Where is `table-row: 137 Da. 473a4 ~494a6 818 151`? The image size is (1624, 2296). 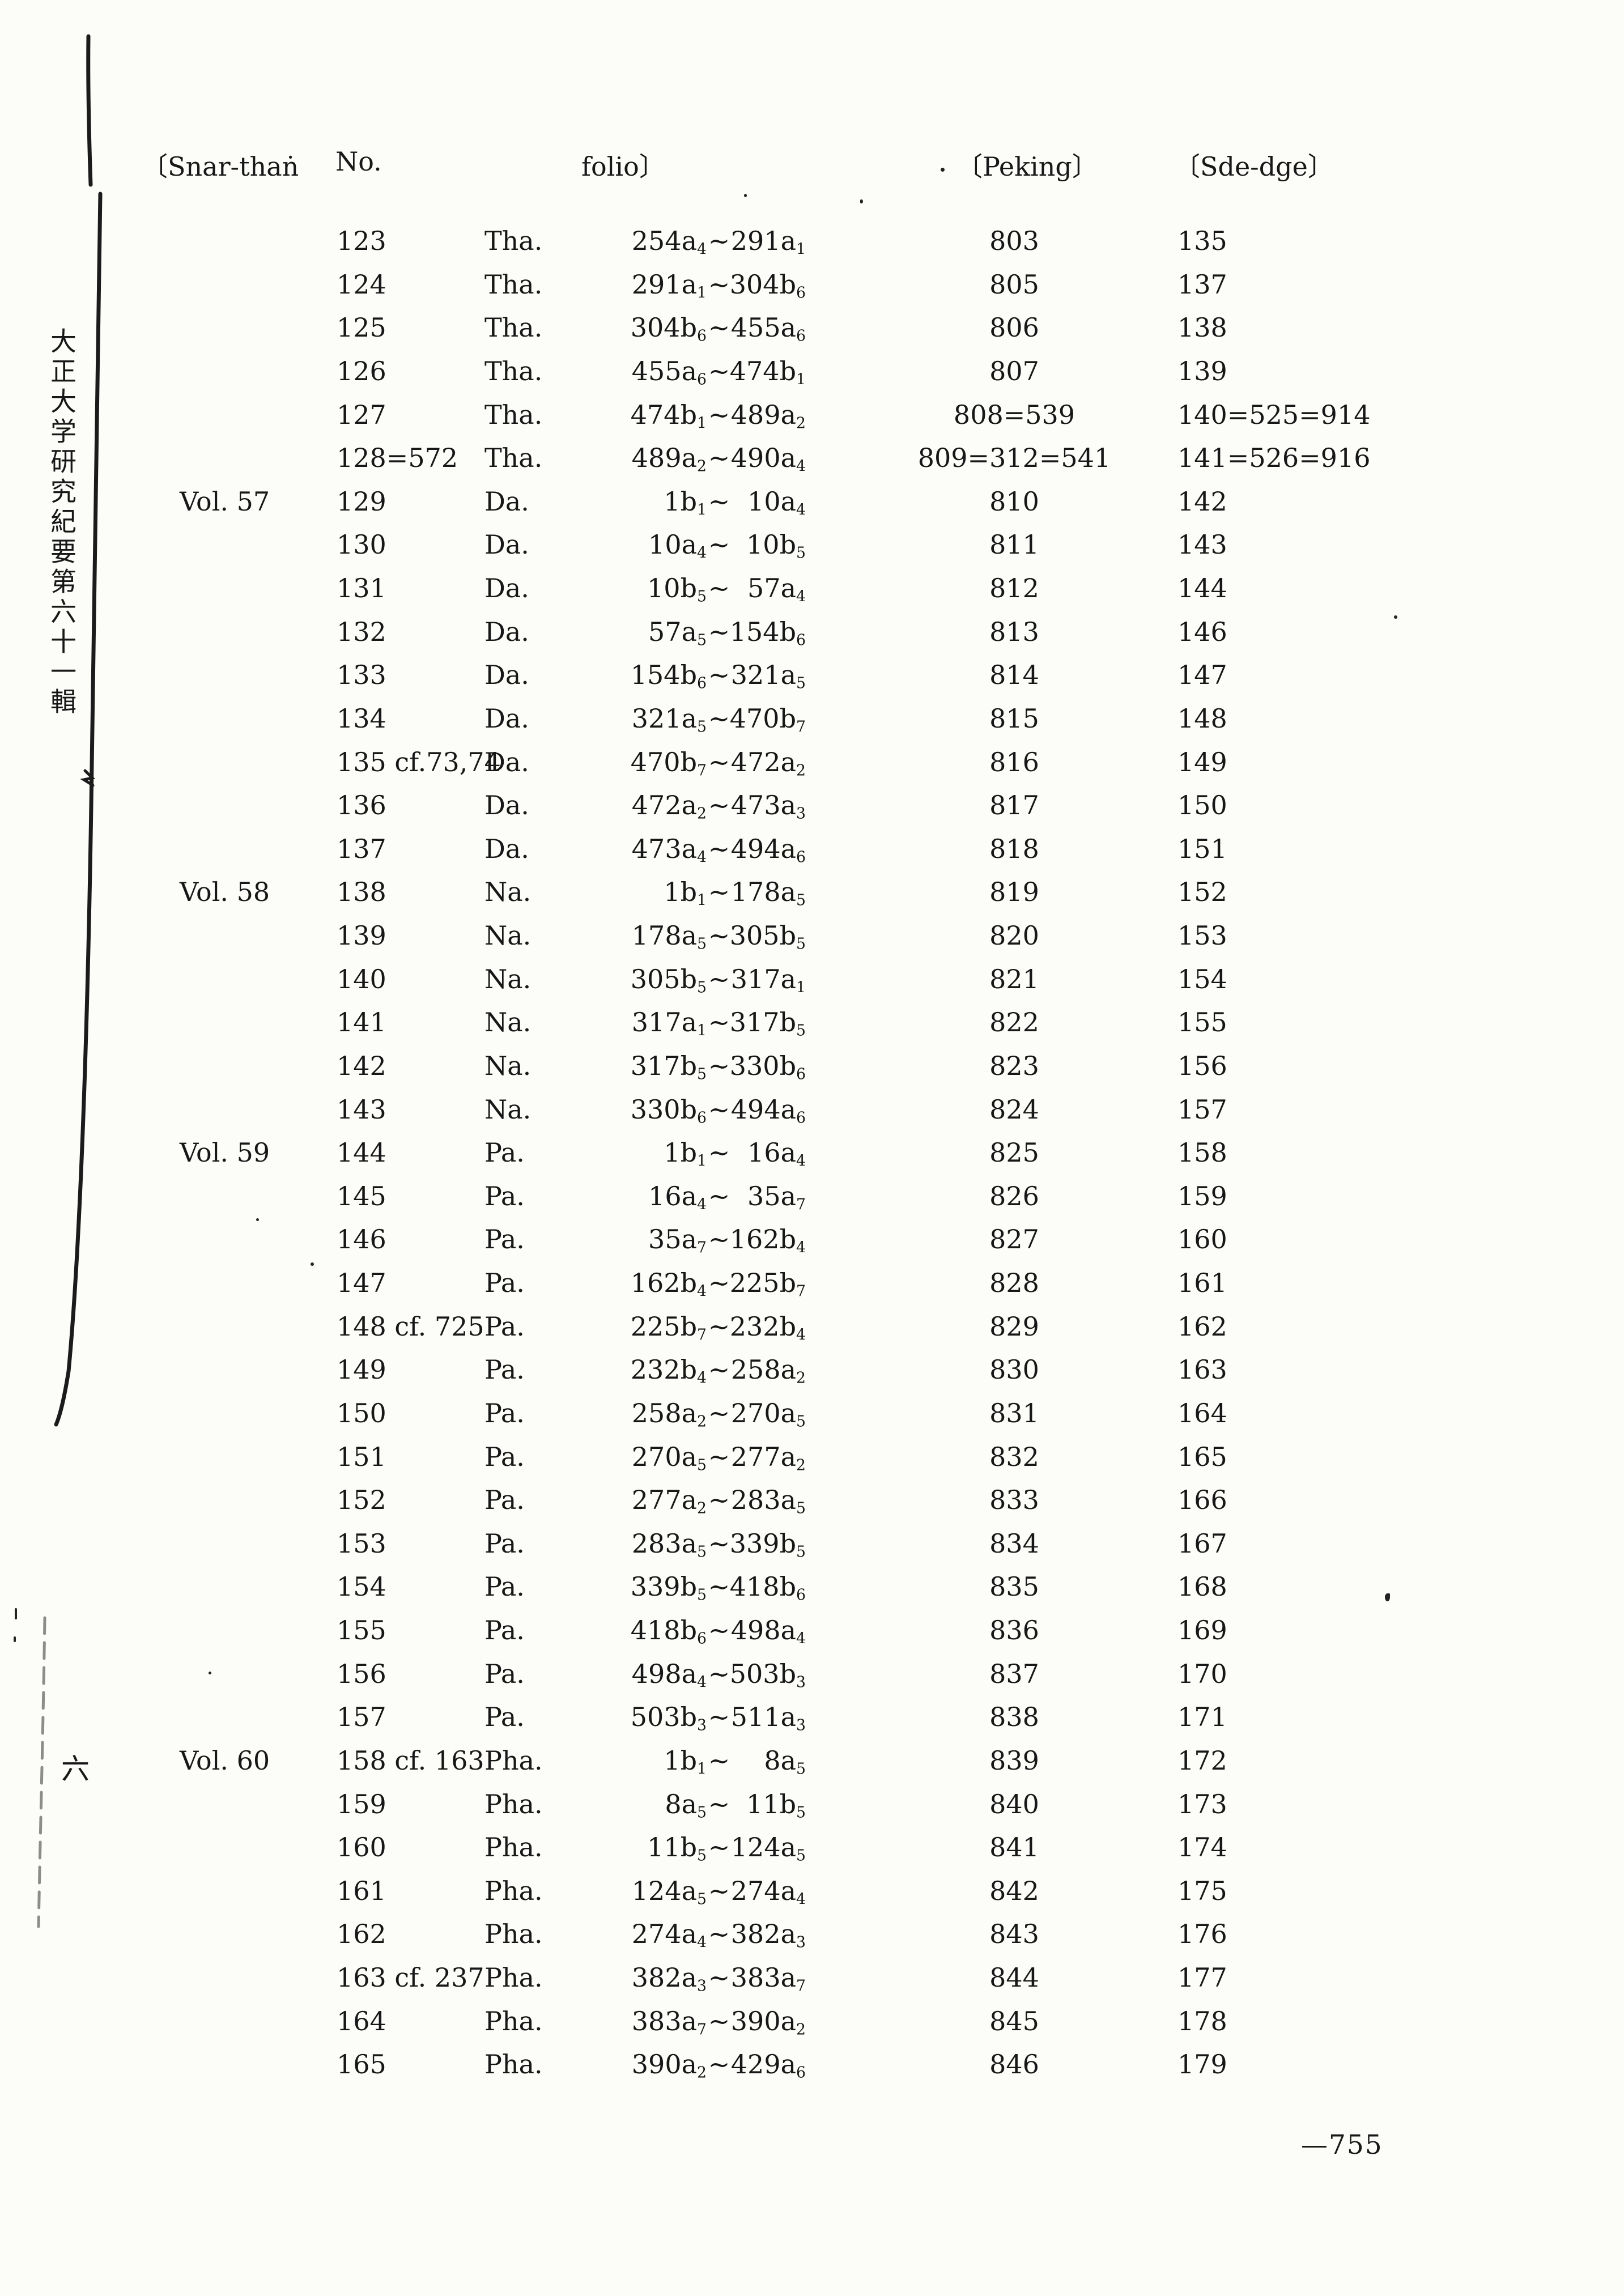
table-row: 137 Da. 473a4 ~494a6 818 151 is located at coordinates (812, 849).